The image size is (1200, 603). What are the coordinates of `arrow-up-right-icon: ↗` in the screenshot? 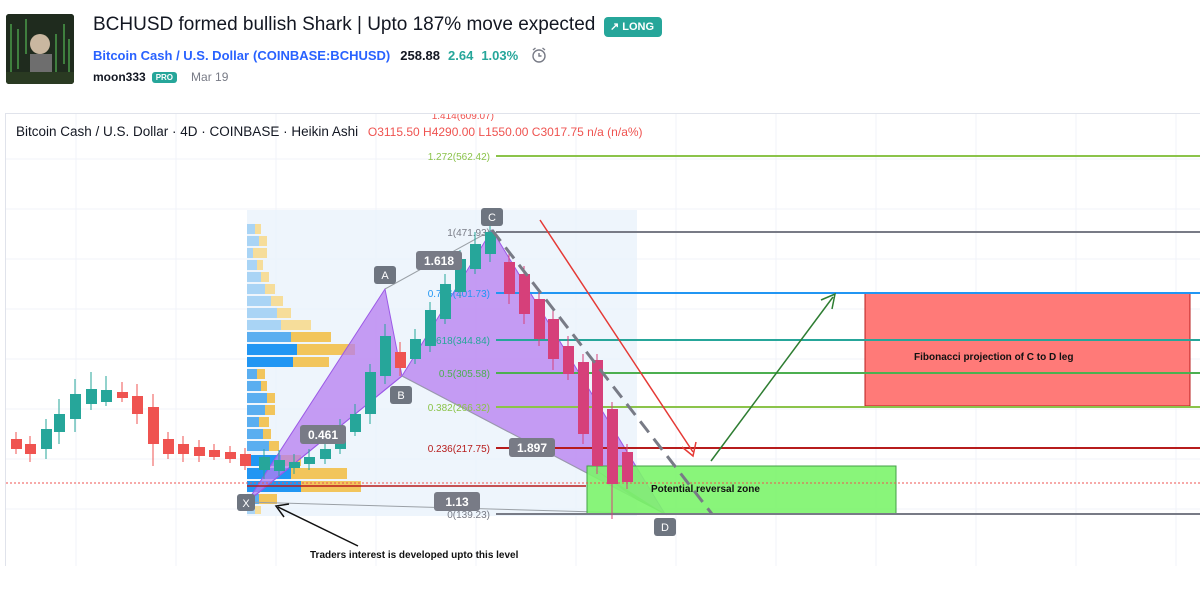 It's located at (615, 27).